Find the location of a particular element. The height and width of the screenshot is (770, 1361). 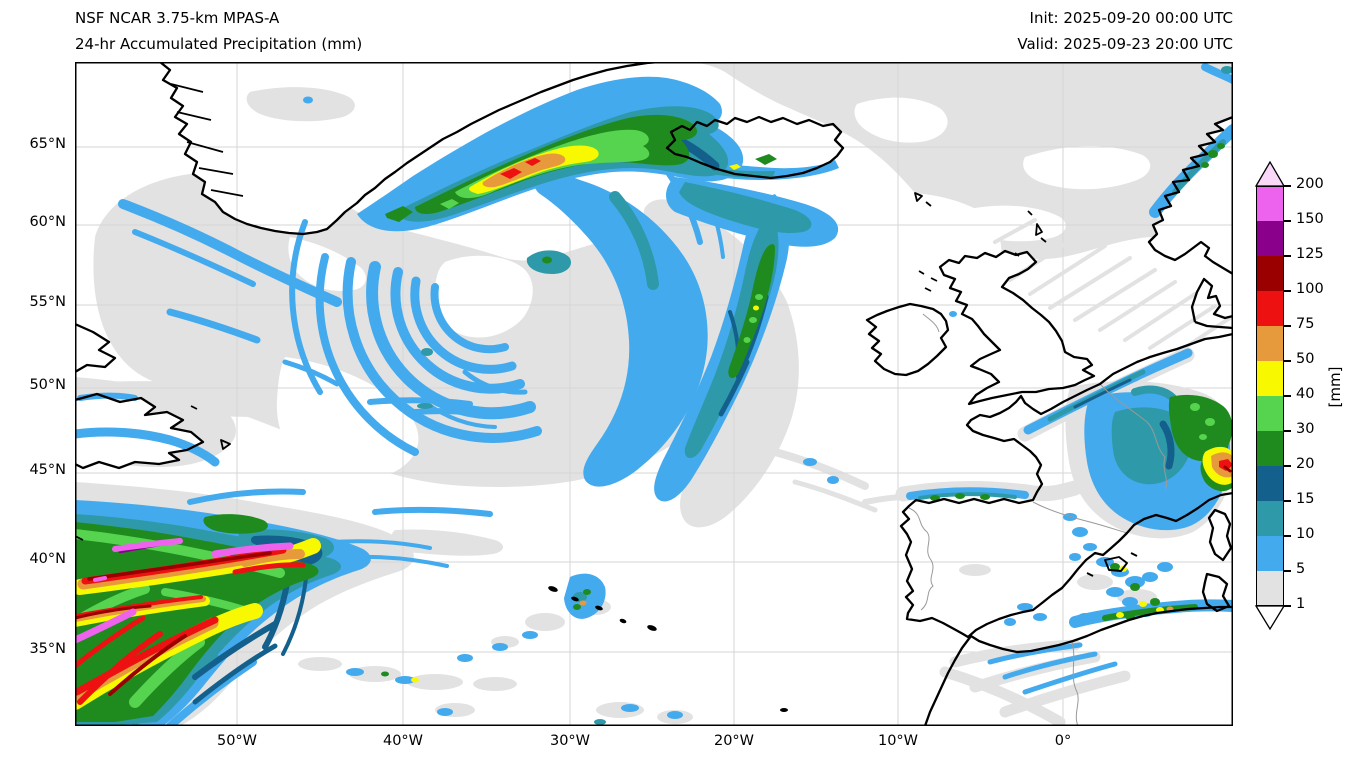

colorbar-tick-label: 150 is located at coordinates (1310, 219).